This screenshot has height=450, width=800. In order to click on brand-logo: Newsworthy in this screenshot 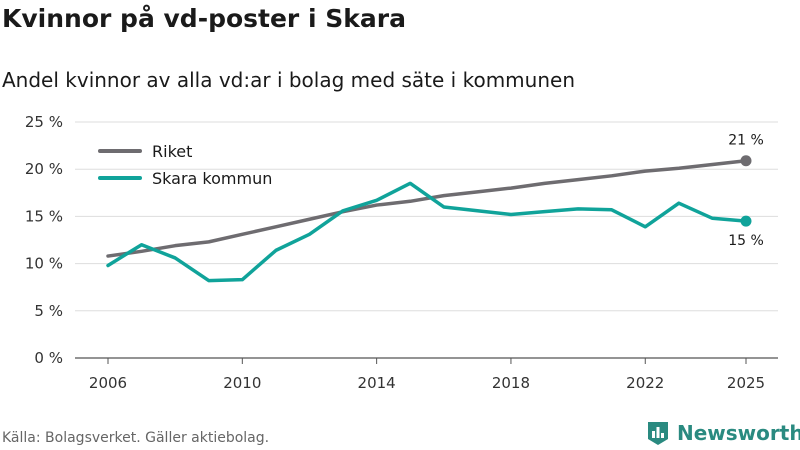, I will do `click(722, 433)`.